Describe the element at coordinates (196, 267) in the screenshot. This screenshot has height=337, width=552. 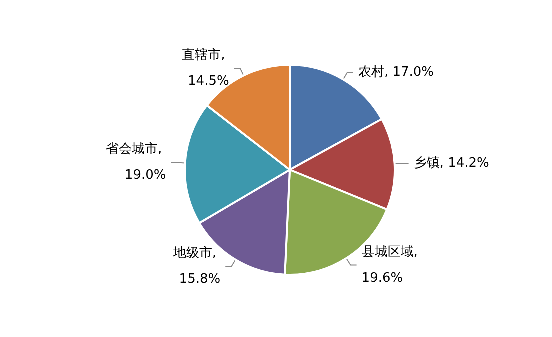
I see `slice-label: 地级市, 15.8%` at that location.